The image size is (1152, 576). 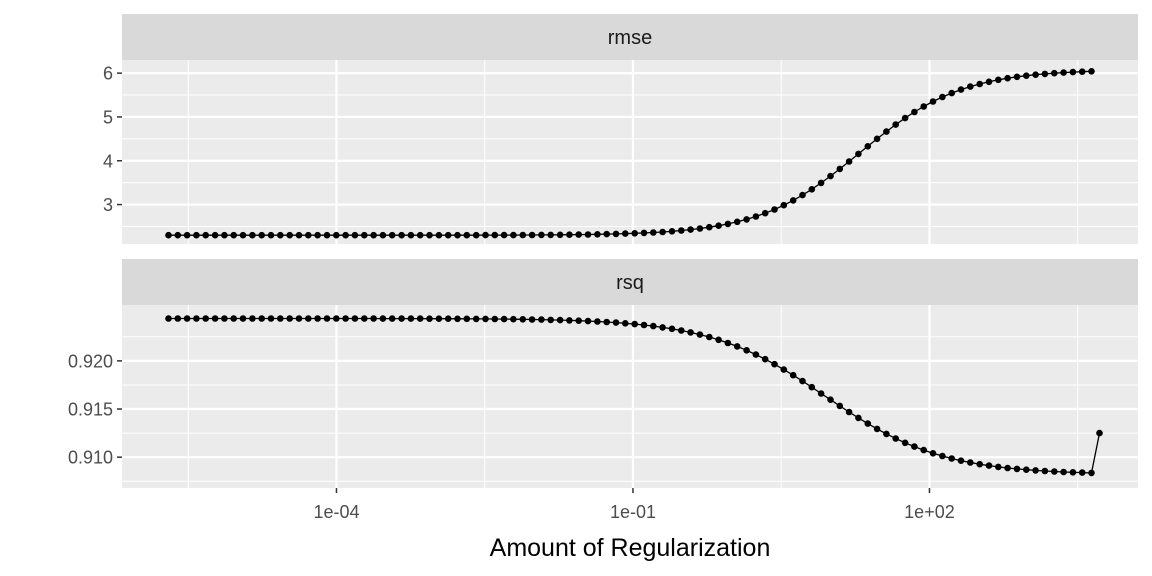 What do you see at coordinates (929, 512) in the screenshot?
I see `x-tick-label: 1e+02` at bounding box center [929, 512].